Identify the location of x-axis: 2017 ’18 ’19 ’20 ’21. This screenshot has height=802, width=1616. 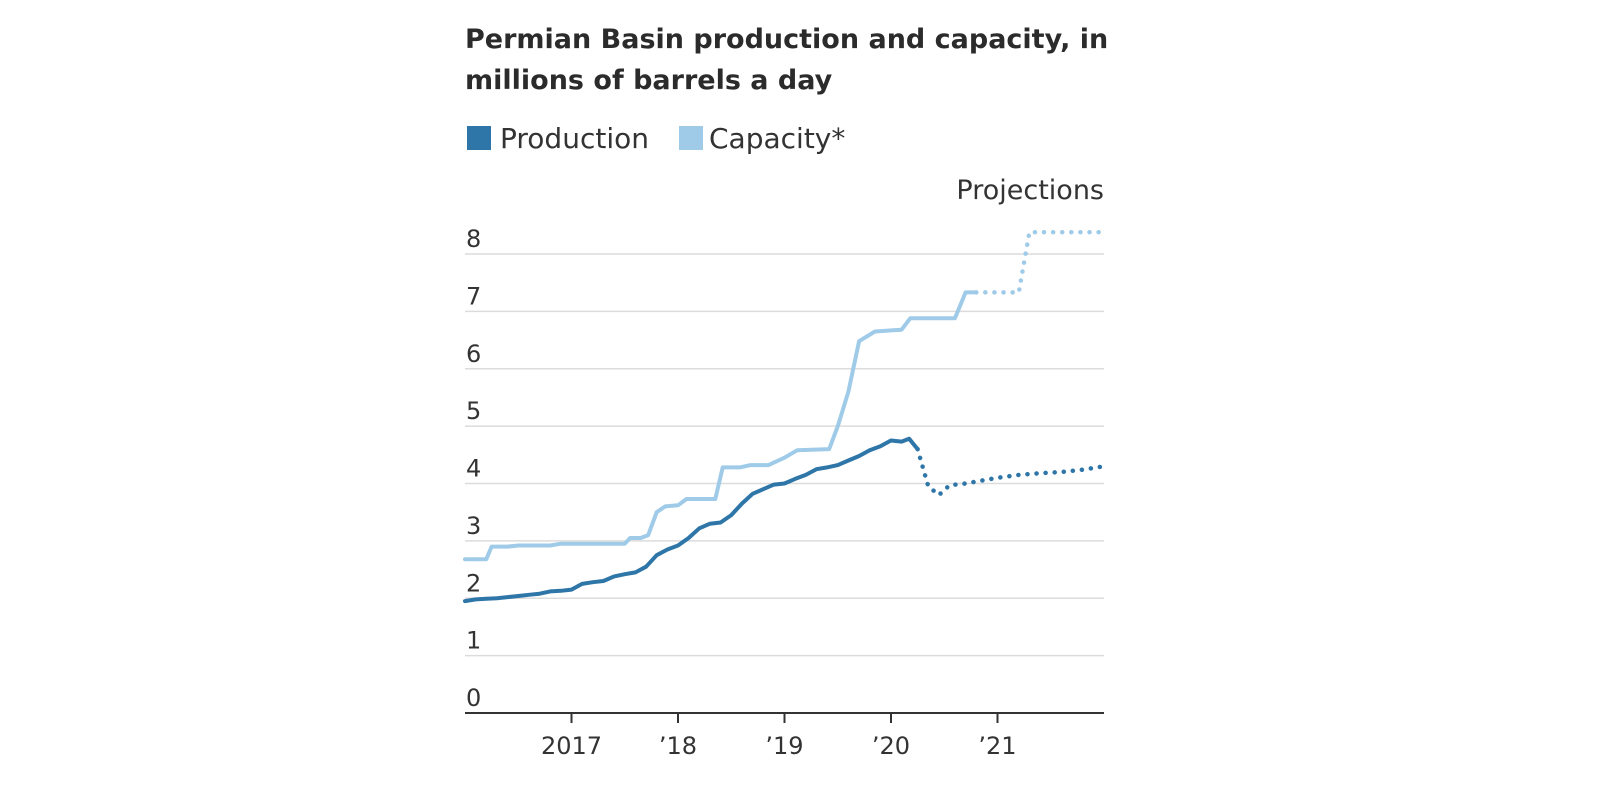
(784, 736).